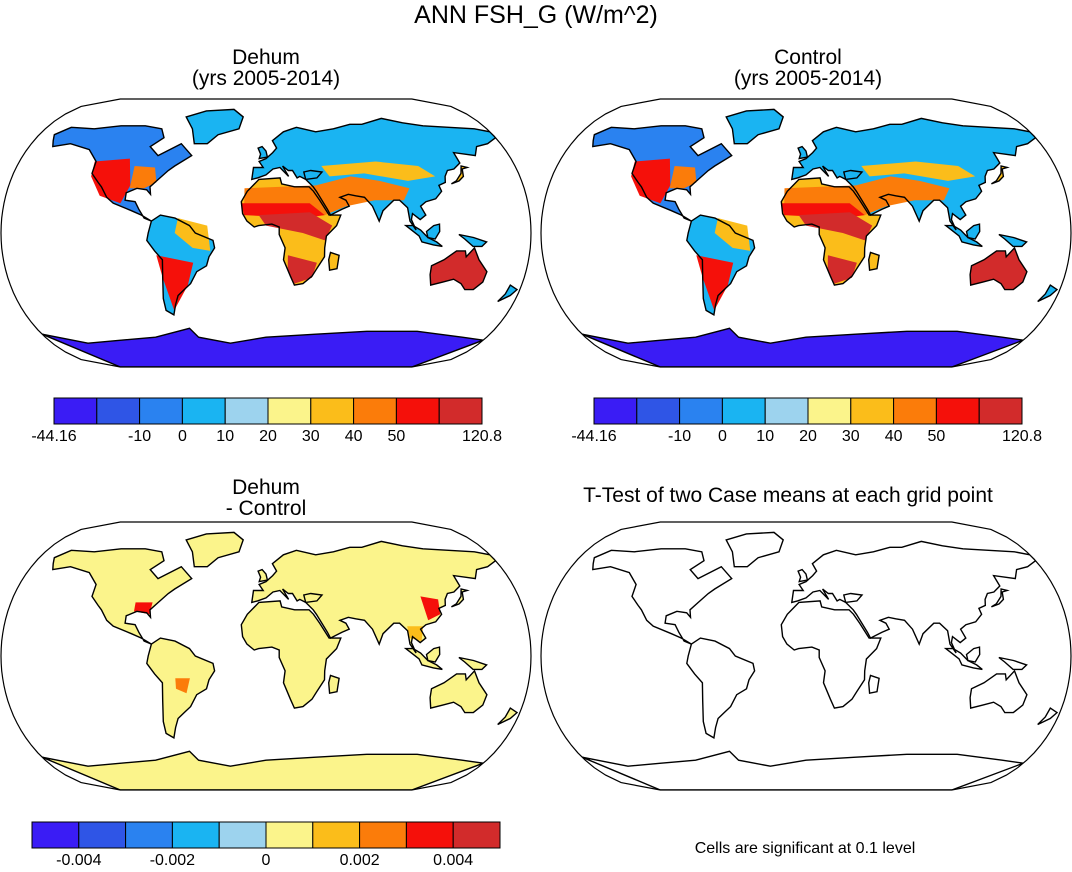 The image size is (1072, 872). Describe the element at coordinates (266, 57) in the screenshot. I see `panel-title-dehum-line1: Dehum` at that location.